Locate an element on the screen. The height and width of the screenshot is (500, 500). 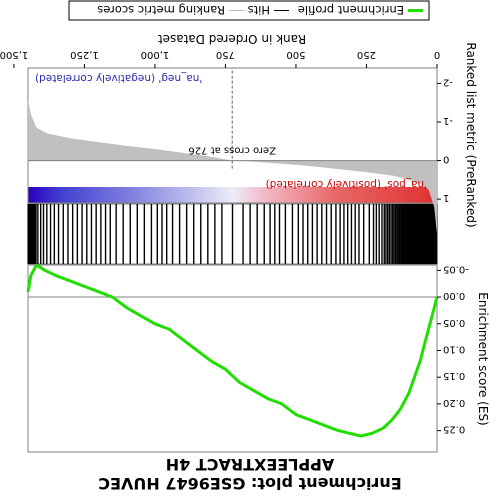
metric-axis-label: Ranked list metric (PreRanked) is located at coordinates (471, 134).